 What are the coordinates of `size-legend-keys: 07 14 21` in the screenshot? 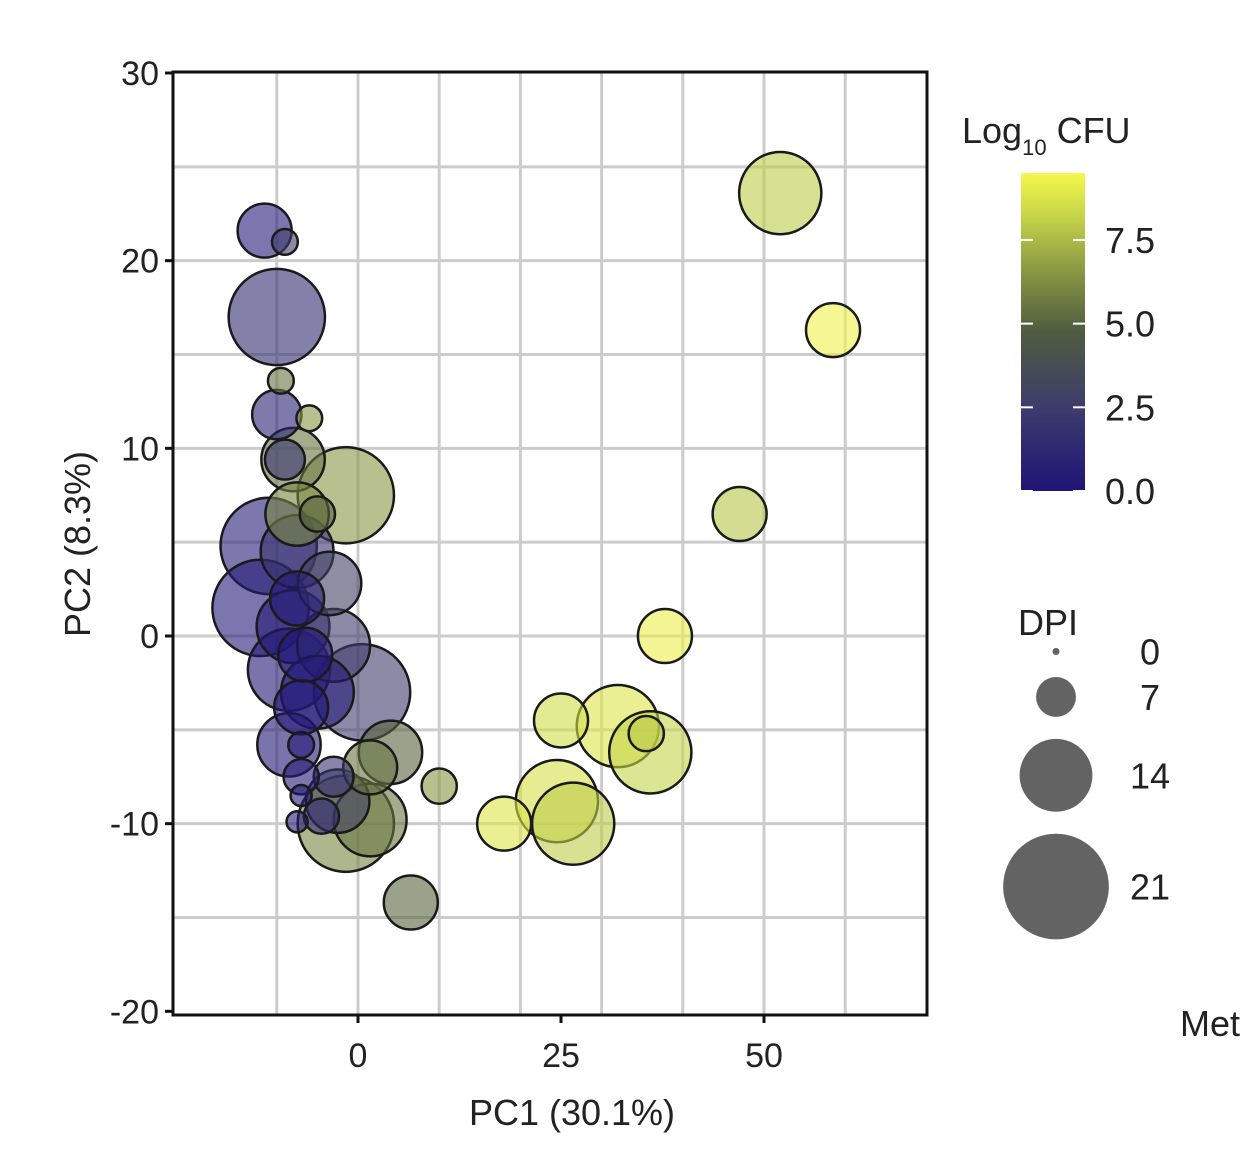 It's located at (1086, 786).